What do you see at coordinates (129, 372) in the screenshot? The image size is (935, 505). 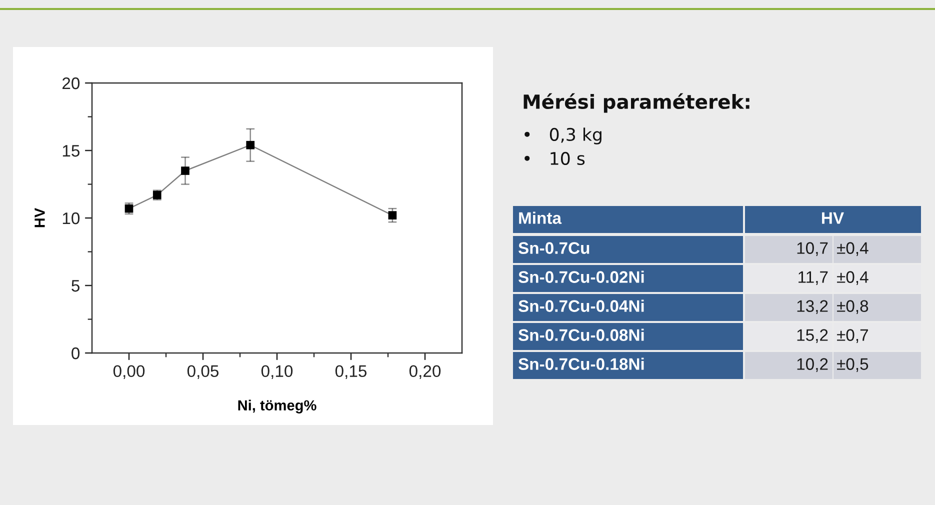 I see `x-tick-label: 0,00` at bounding box center [129, 372].